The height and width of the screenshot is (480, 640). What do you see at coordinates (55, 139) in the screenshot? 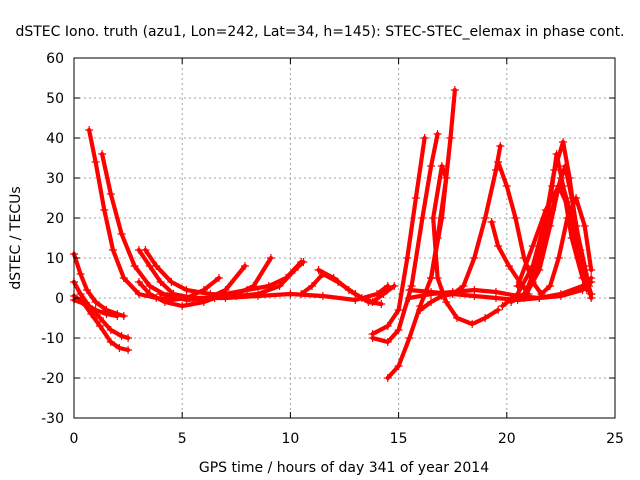
I see `y-tick-label: 40` at bounding box center [55, 139].